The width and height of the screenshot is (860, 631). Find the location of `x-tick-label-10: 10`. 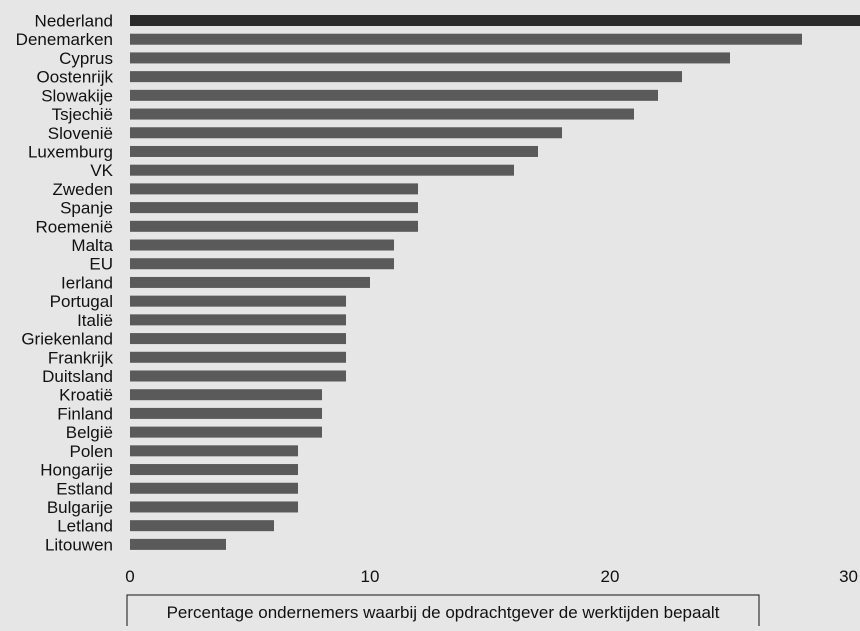

x-tick-label-10: 10 is located at coordinates (370, 576).